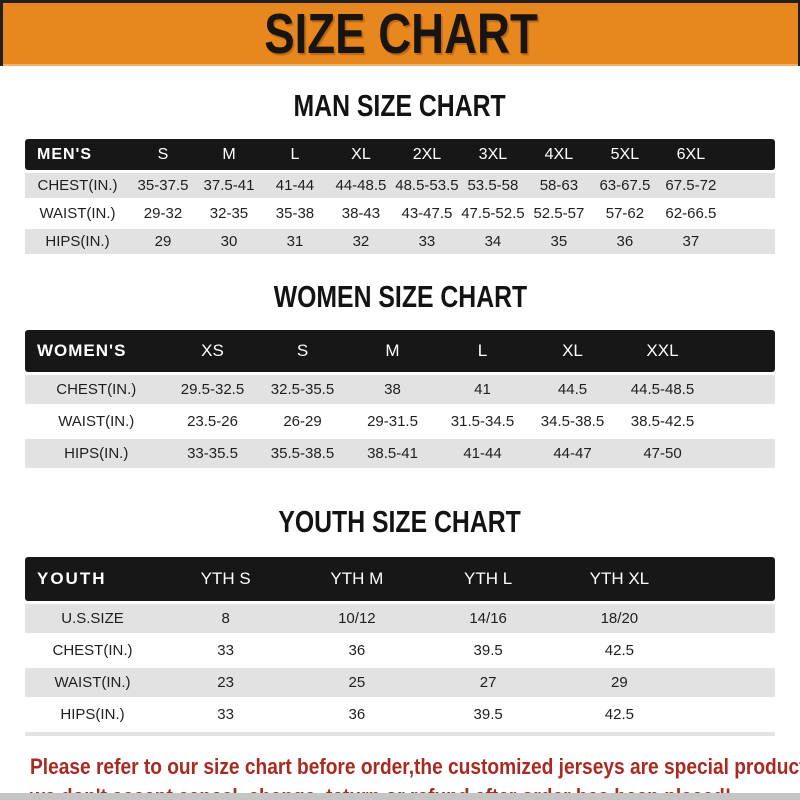 The height and width of the screenshot is (800, 800). What do you see at coordinates (96, 351) in the screenshot?
I see `women-corner-label: WOMEN'S` at bounding box center [96, 351].